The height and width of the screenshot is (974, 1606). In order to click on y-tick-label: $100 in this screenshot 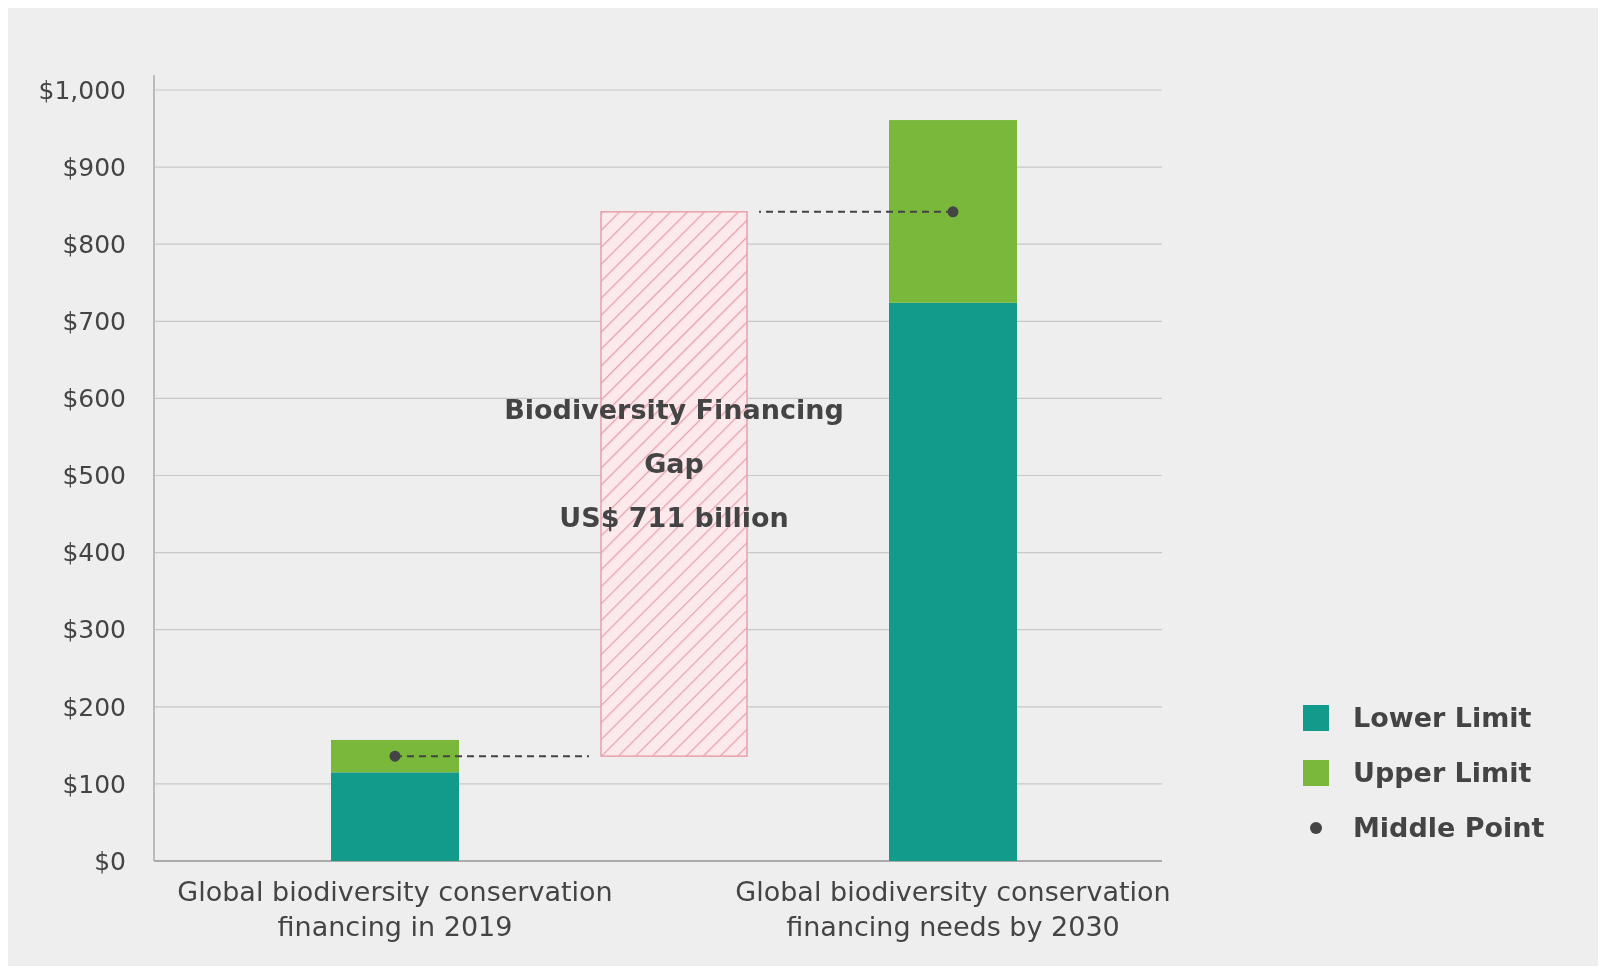, I will do `click(94, 784)`.